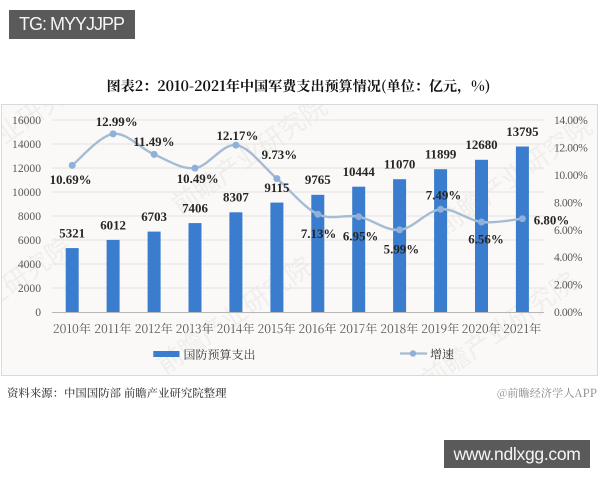 The width and height of the screenshot is (600, 480). What do you see at coordinates (153, 142) in the screenshot?
I see `svg-text: 11.49%` at bounding box center [153, 142].